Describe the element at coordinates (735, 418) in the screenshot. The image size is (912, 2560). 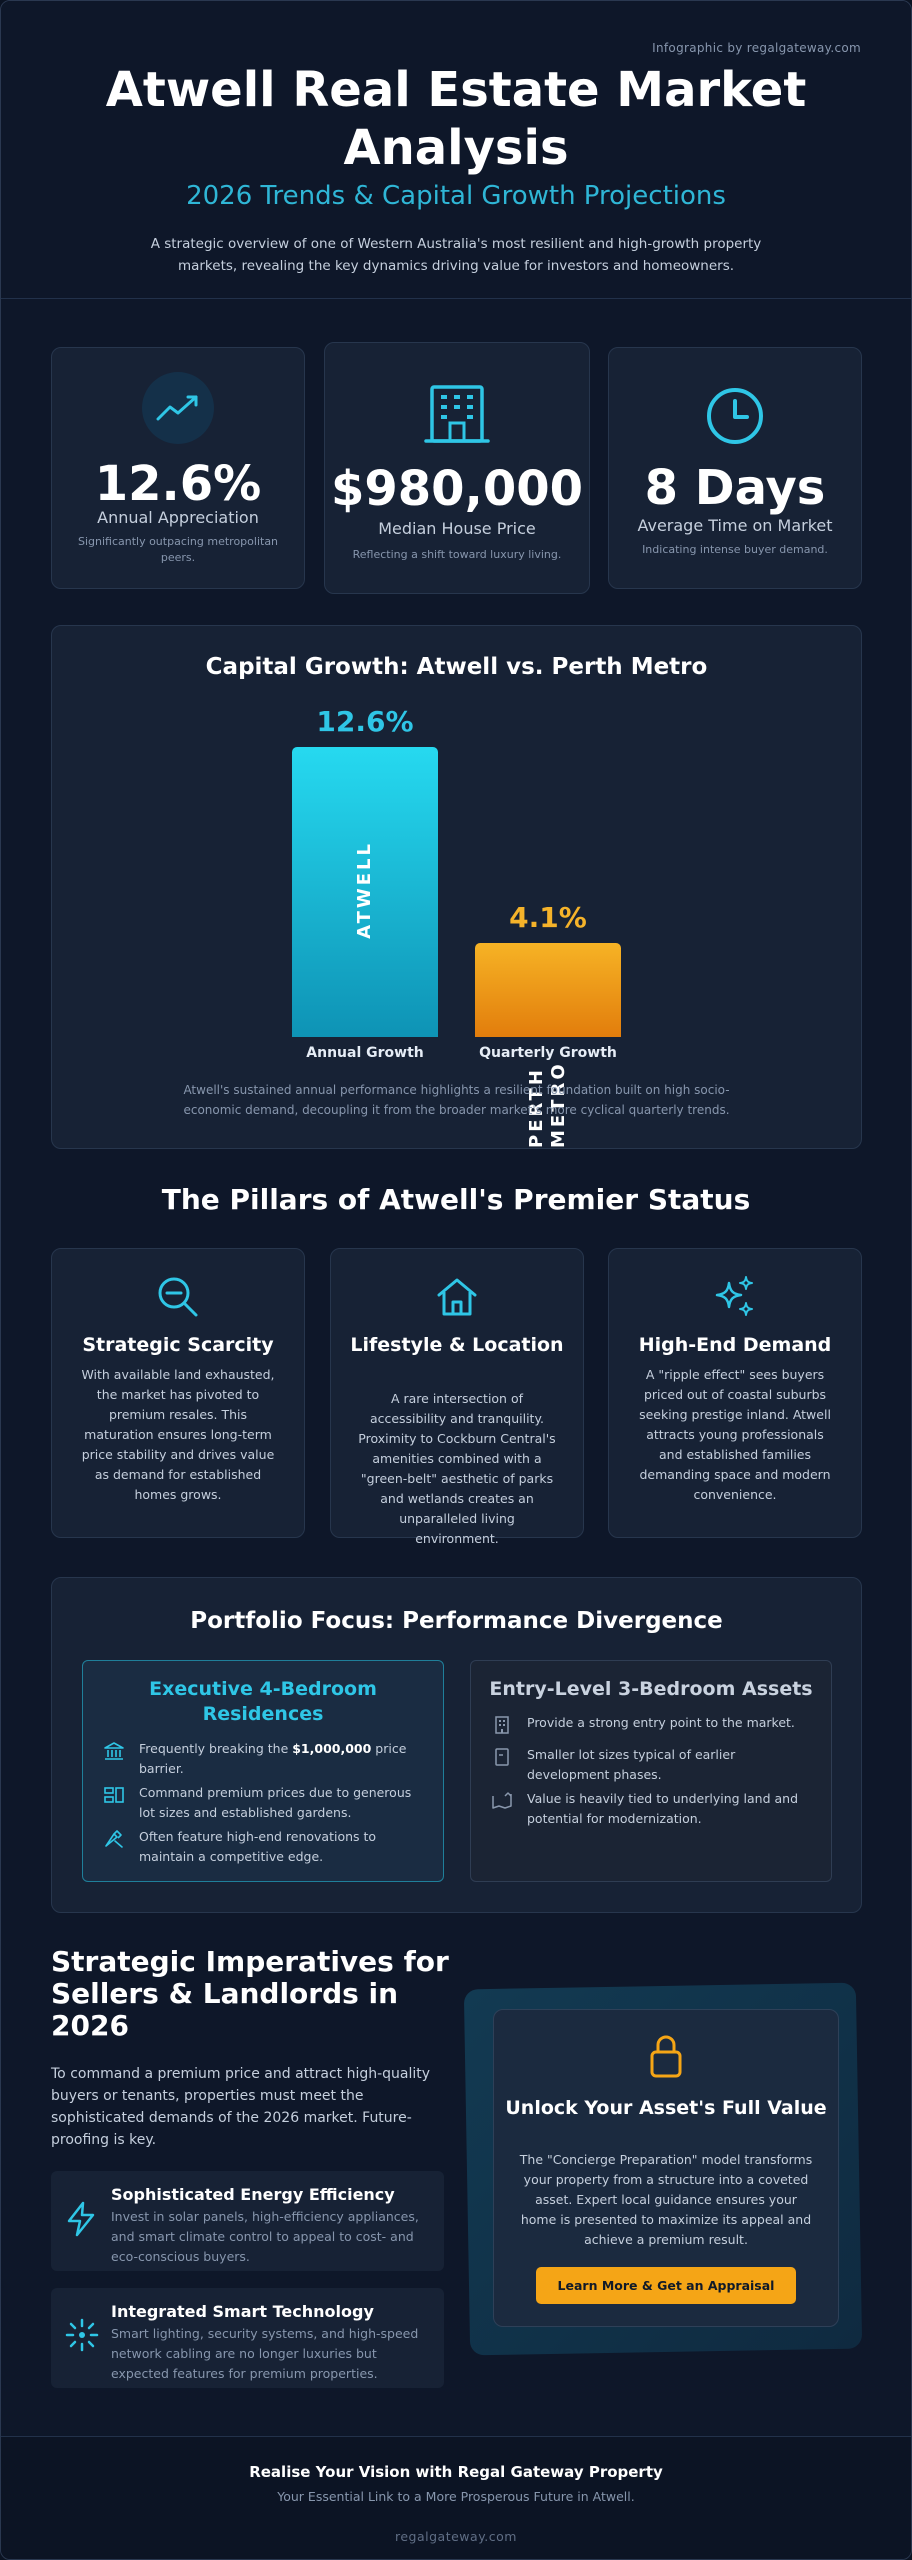
I see `clock-icon` at that location.